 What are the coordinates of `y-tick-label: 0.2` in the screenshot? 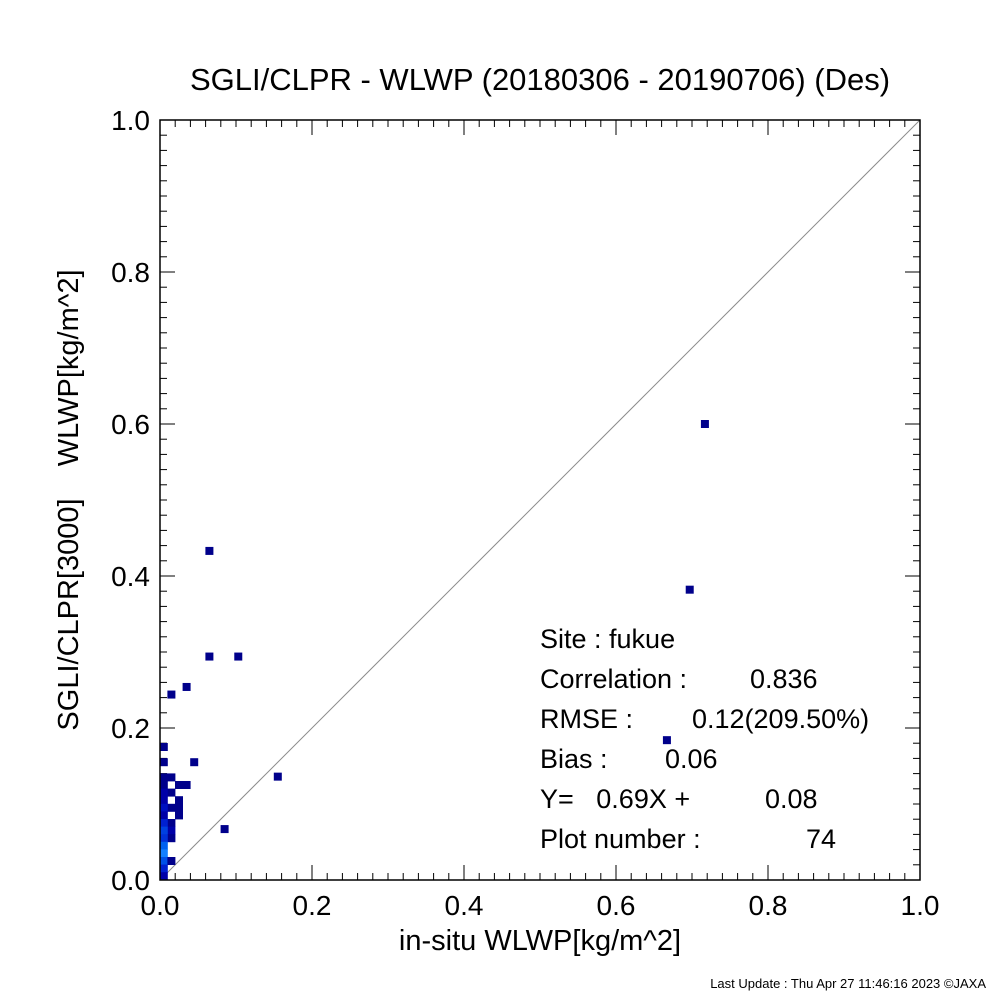 It's located at (130, 728).